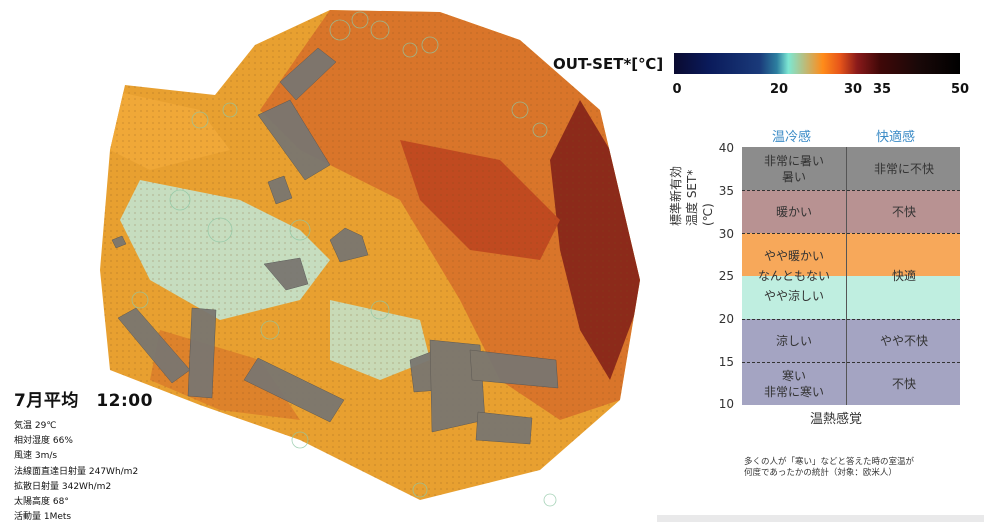 This screenshot has width=984, height=525. I want to click on band-neutral: やや暖かい なんともない やや涼しい 快適, so click(851, 276).